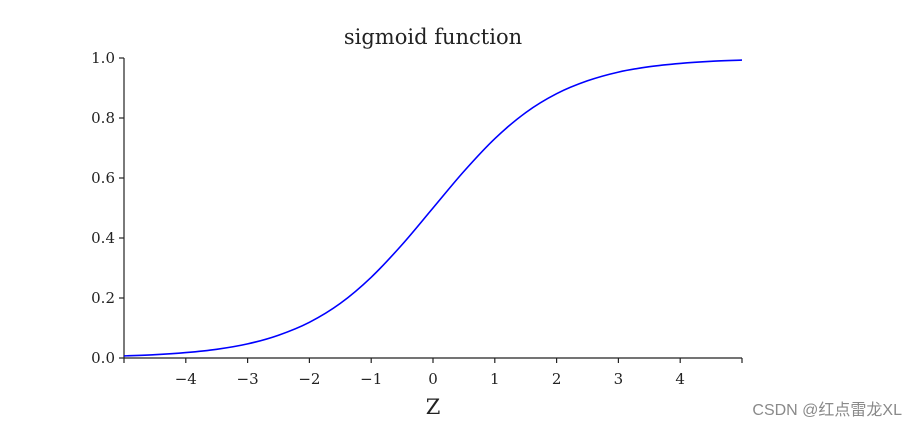 This screenshot has width=917, height=430. What do you see at coordinates (619, 379) in the screenshot?
I see `x-tick-label: 3` at bounding box center [619, 379].